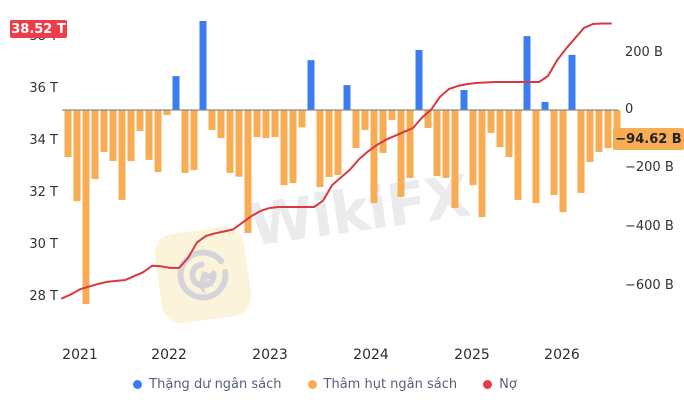 The width and height of the screenshot is (684, 402). What do you see at coordinates (371, 355) in the screenshot?
I see `x-tick-2024: 2024` at bounding box center [371, 355].